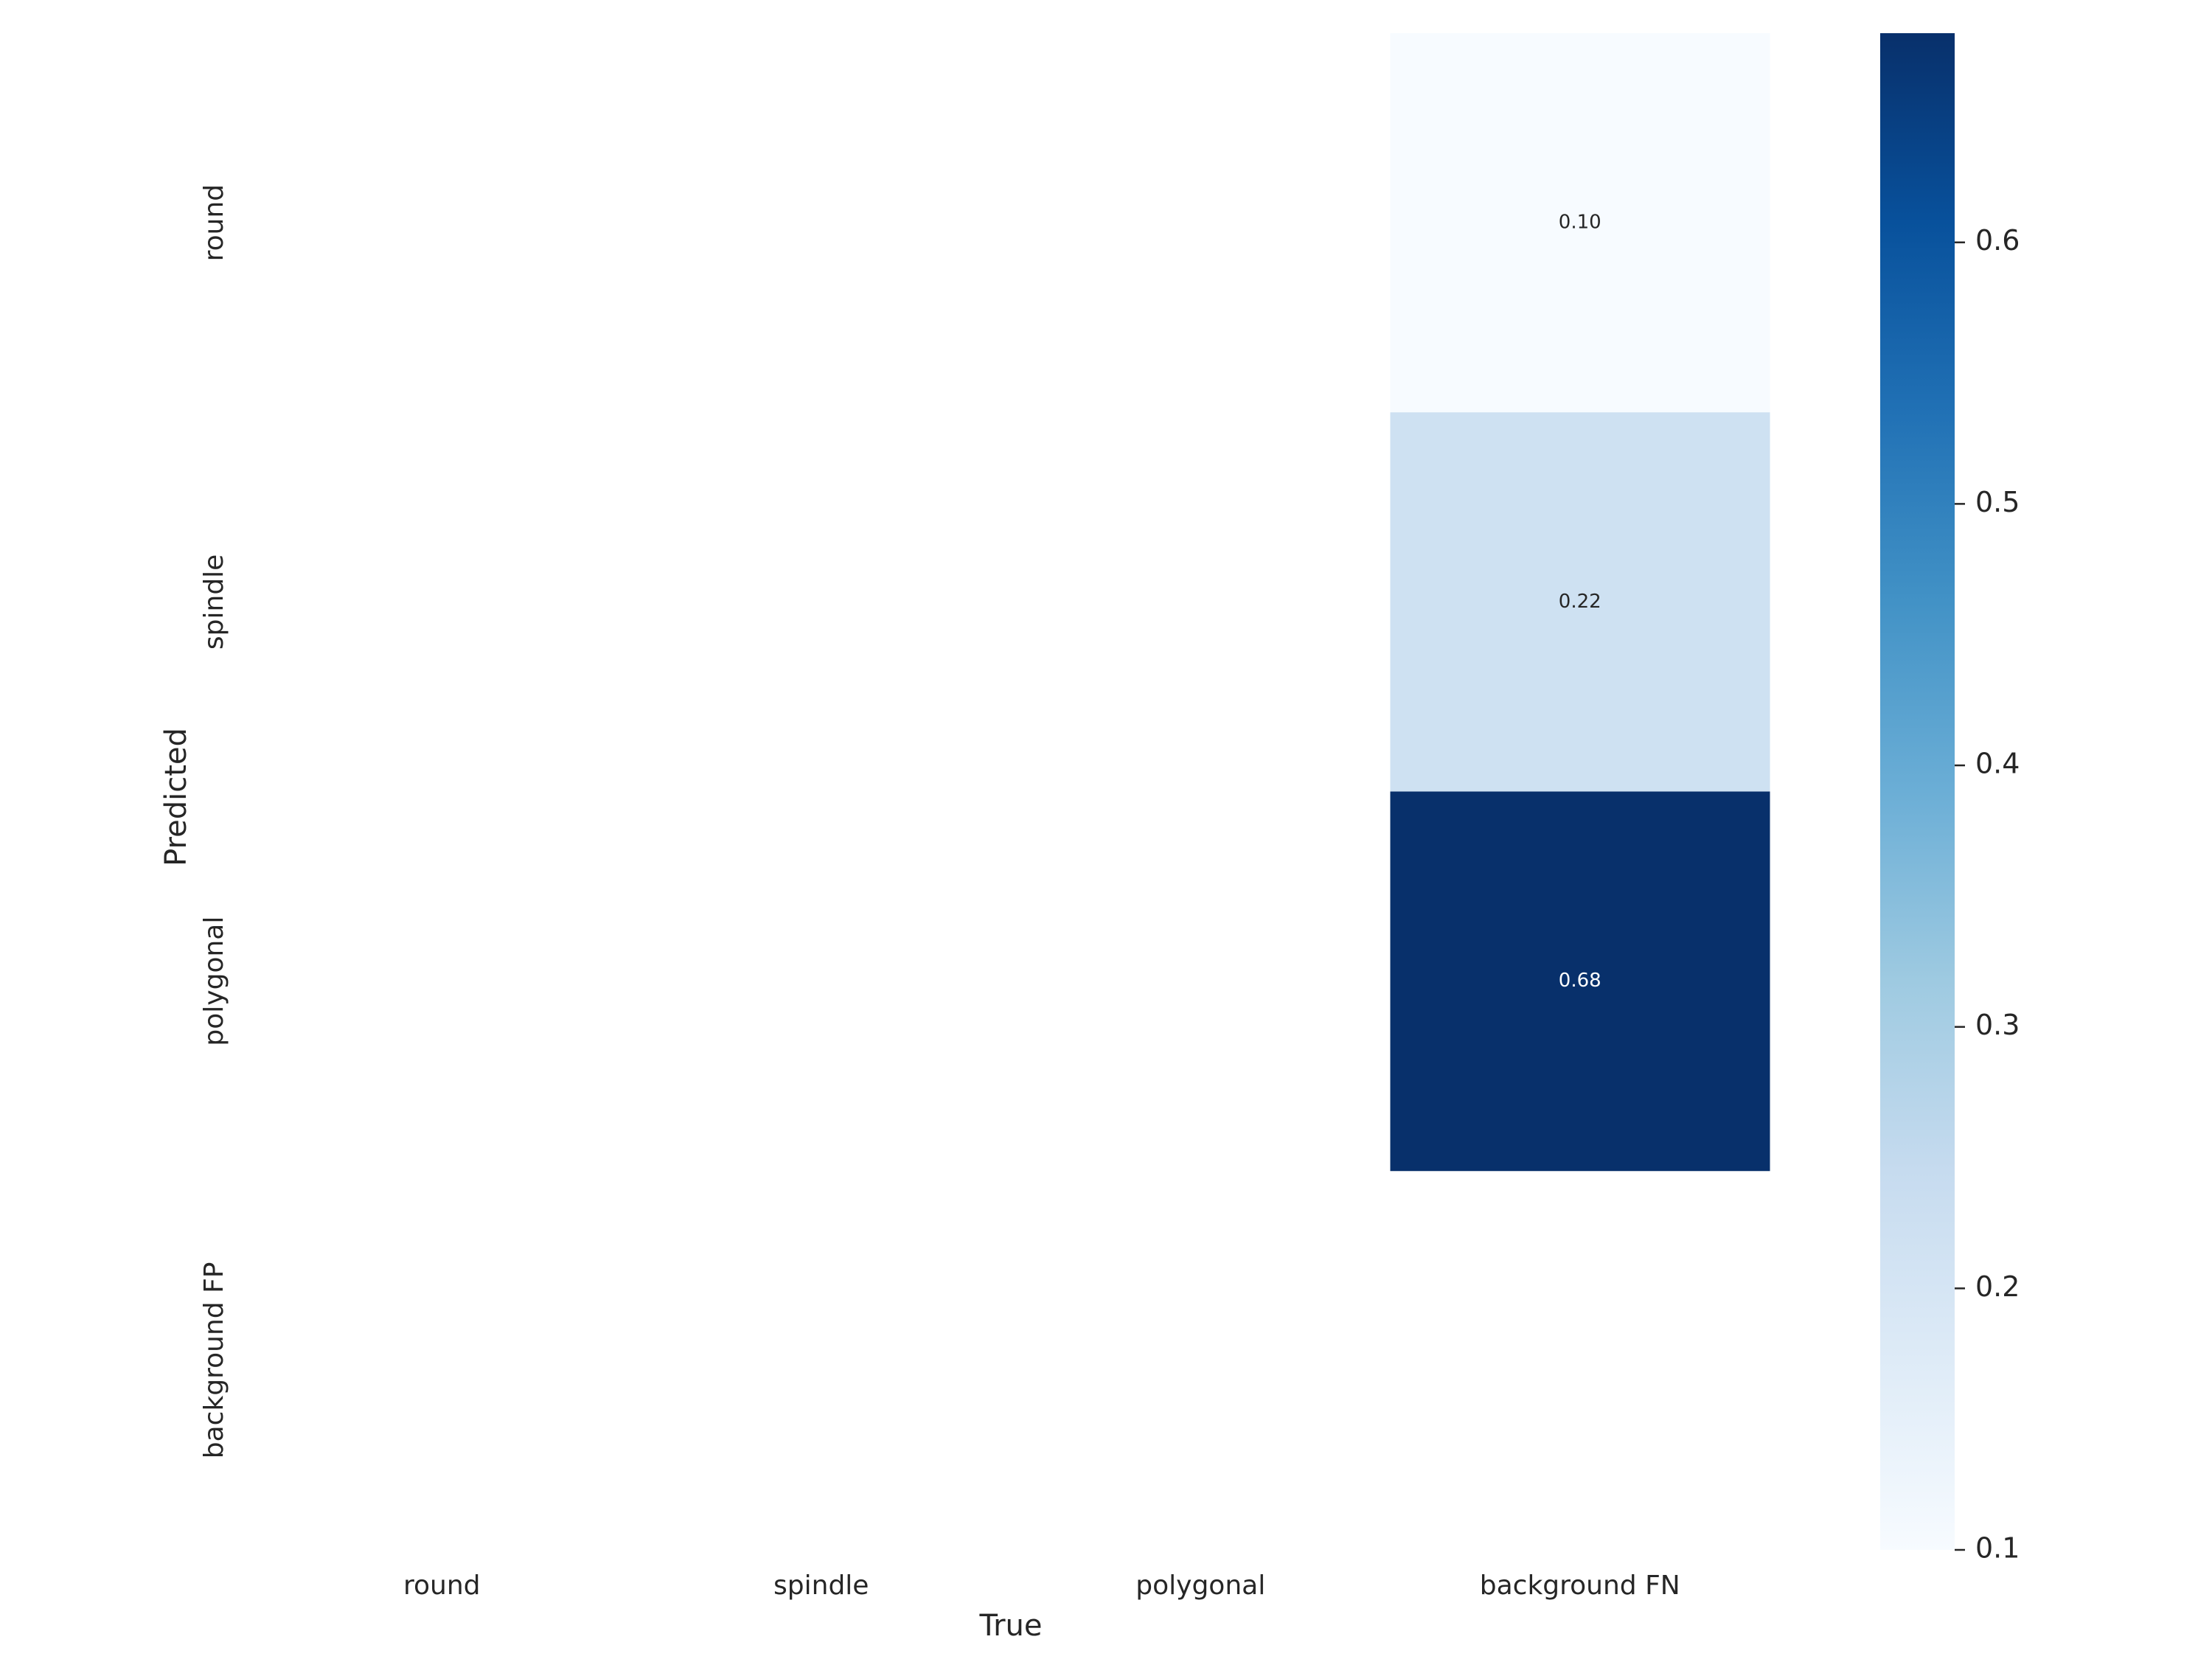  Describe the element at coordinates (214, 1360) in the screenshot. I see `y-tick-label: background FP` at that location.